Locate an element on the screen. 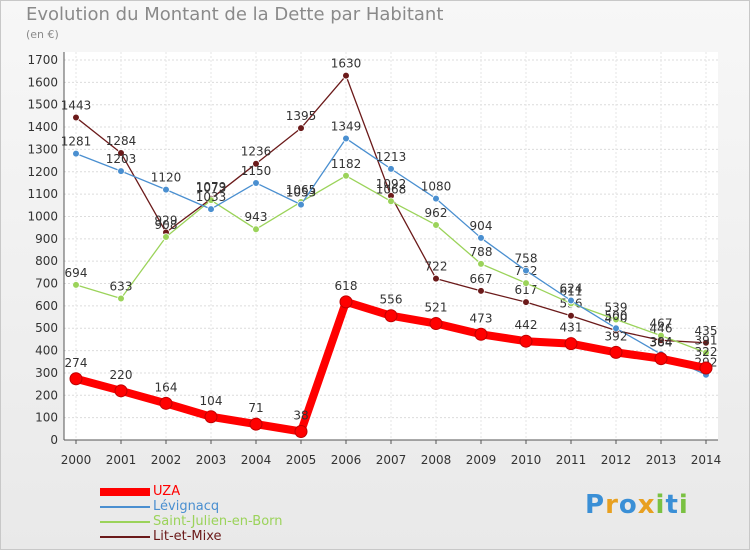 The image size is (750, 550). y-tick-label: 1000 is located at coordinates (42, 216).